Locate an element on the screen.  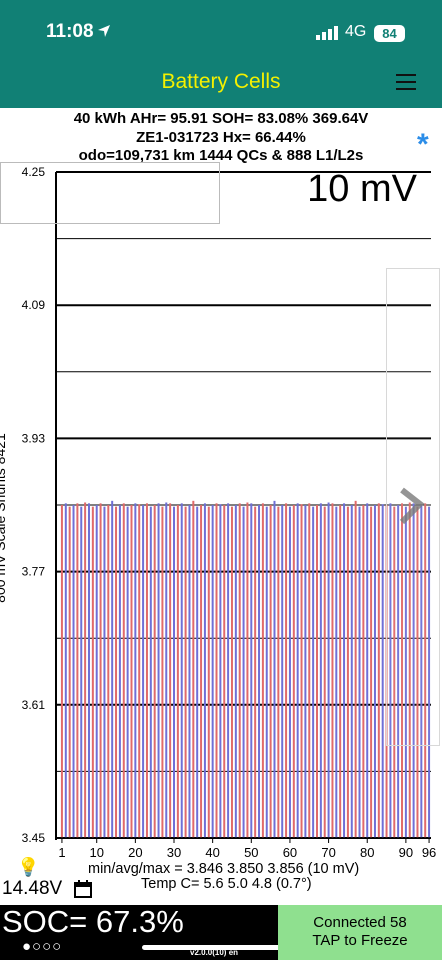
zoom-box is located at coordinates (110, 193).